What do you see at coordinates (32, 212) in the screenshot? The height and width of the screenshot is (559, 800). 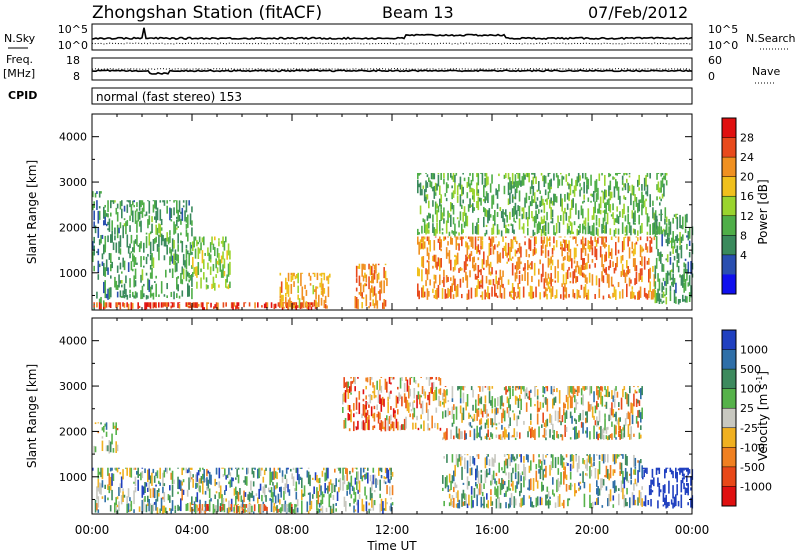 I see `power-ylabel: Slant Range [km]` at bounding box center [32, 212].